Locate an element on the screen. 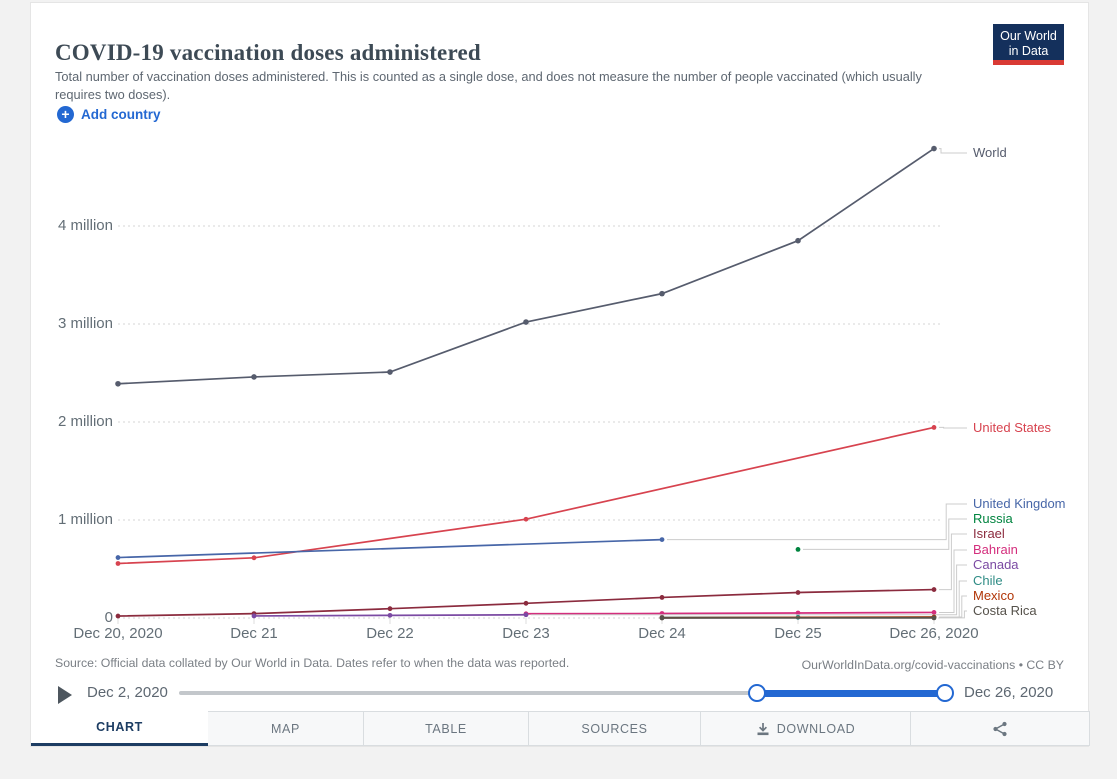 The height and width of the screenshot is (779, 1117). y-axis-tick-label: 1 million is located at coordinates (85, 519).